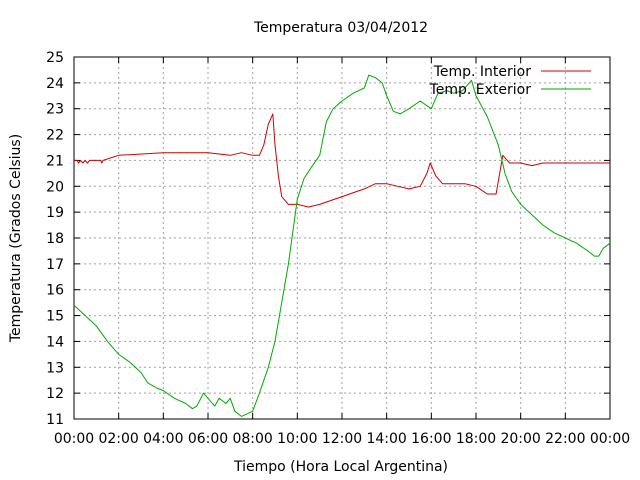 This screenshot has height=480, width=640. Describe the element at coordinates (340, 28) in the screenshot. I see `chart-title: Temperatura 03/04/2012` at that location.